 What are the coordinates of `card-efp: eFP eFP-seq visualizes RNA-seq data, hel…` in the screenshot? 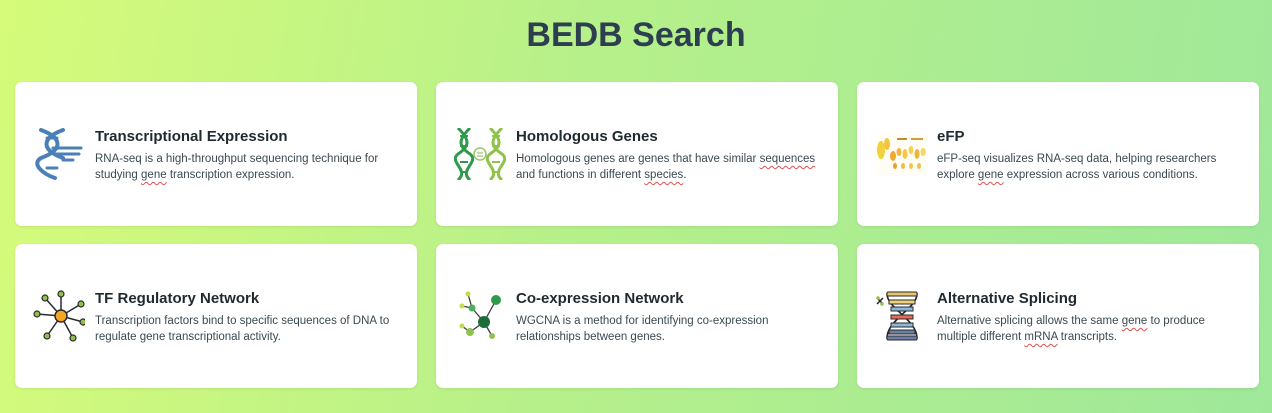 It's located at (1058, 154).